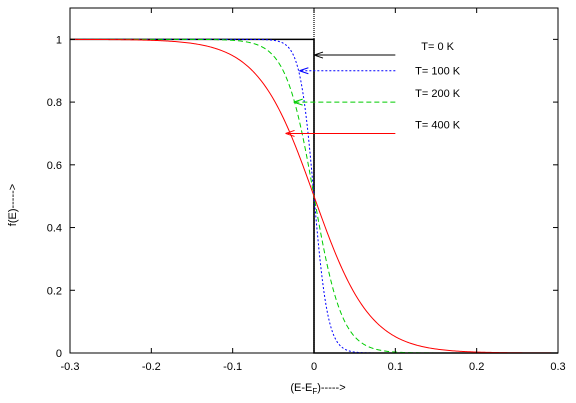  Describe the element at coordinates (59, 354) in the screenshot. I see `y-tick-label: 0` at that location.